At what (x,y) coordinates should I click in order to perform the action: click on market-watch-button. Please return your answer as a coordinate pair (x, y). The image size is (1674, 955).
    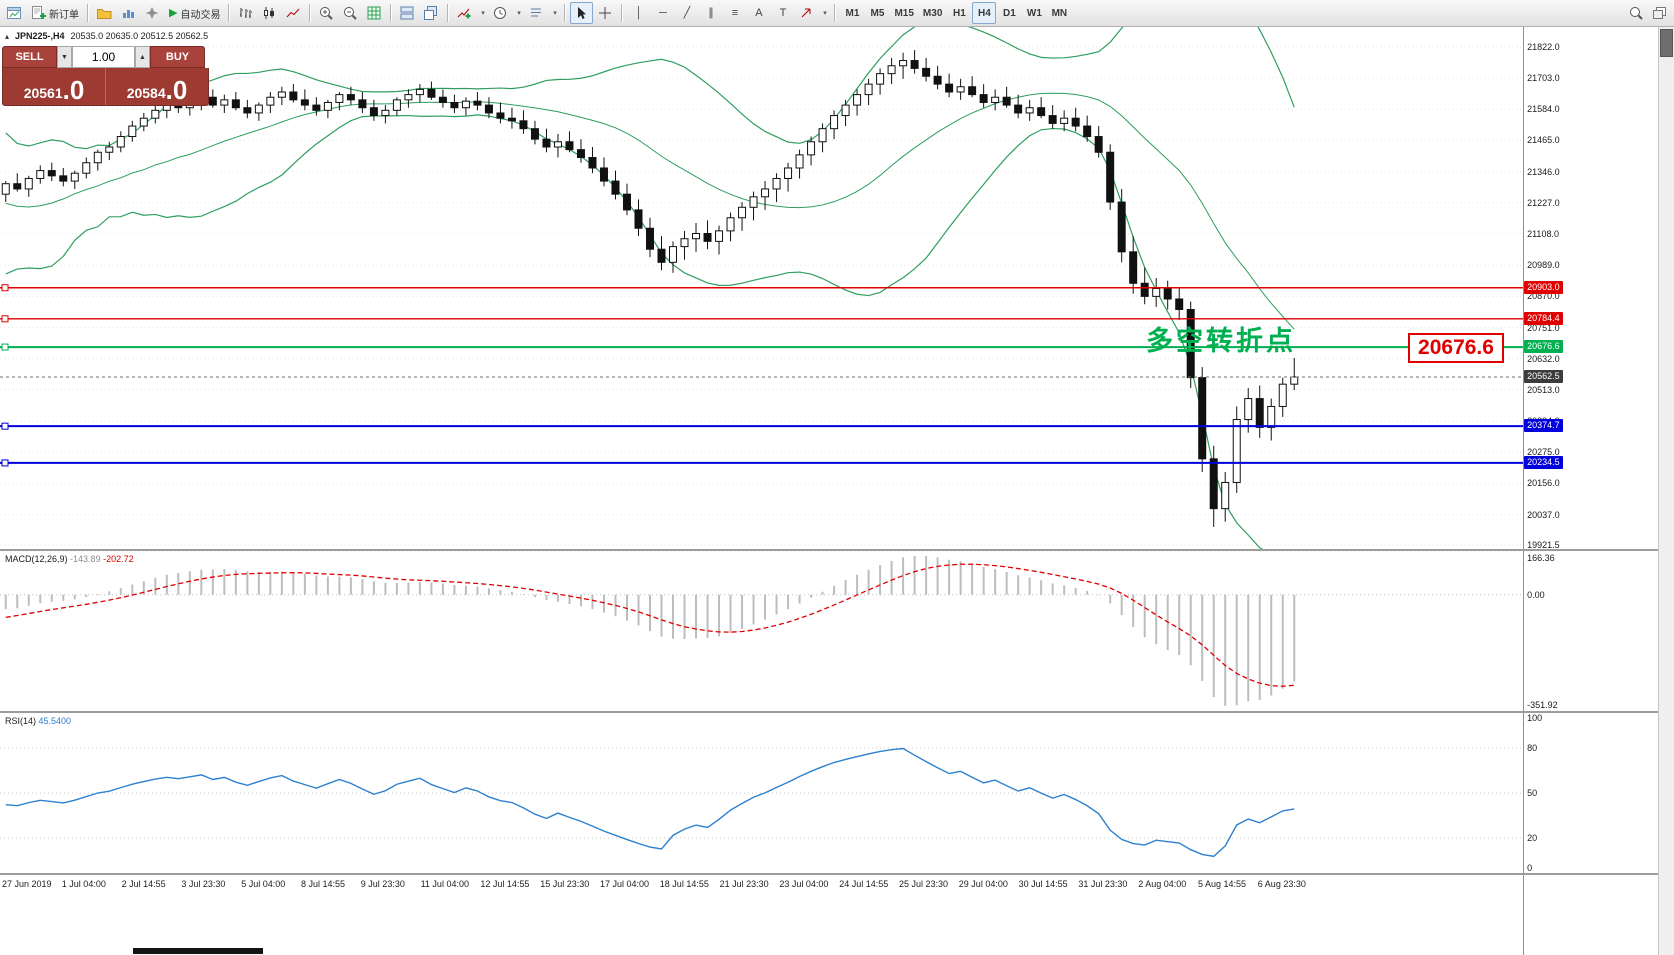
    Looking at the image, I should click on (128, 13).